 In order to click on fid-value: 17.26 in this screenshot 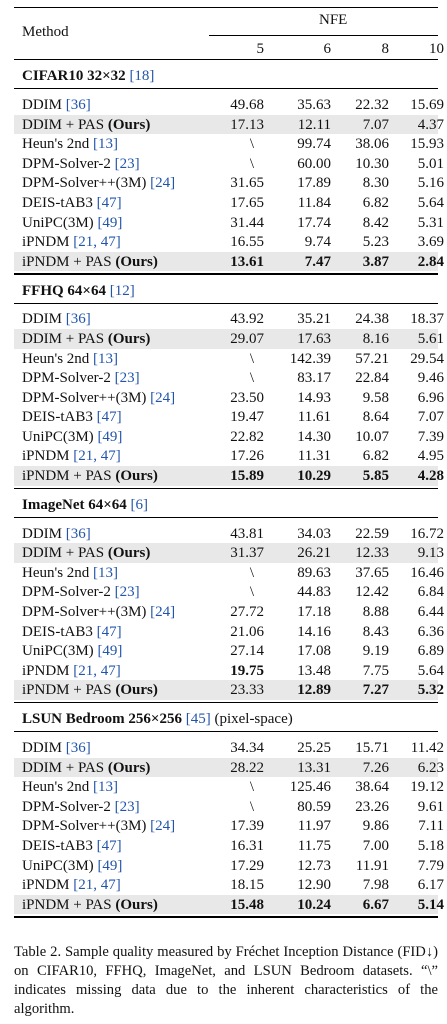, I will do `click(247, 456)`.